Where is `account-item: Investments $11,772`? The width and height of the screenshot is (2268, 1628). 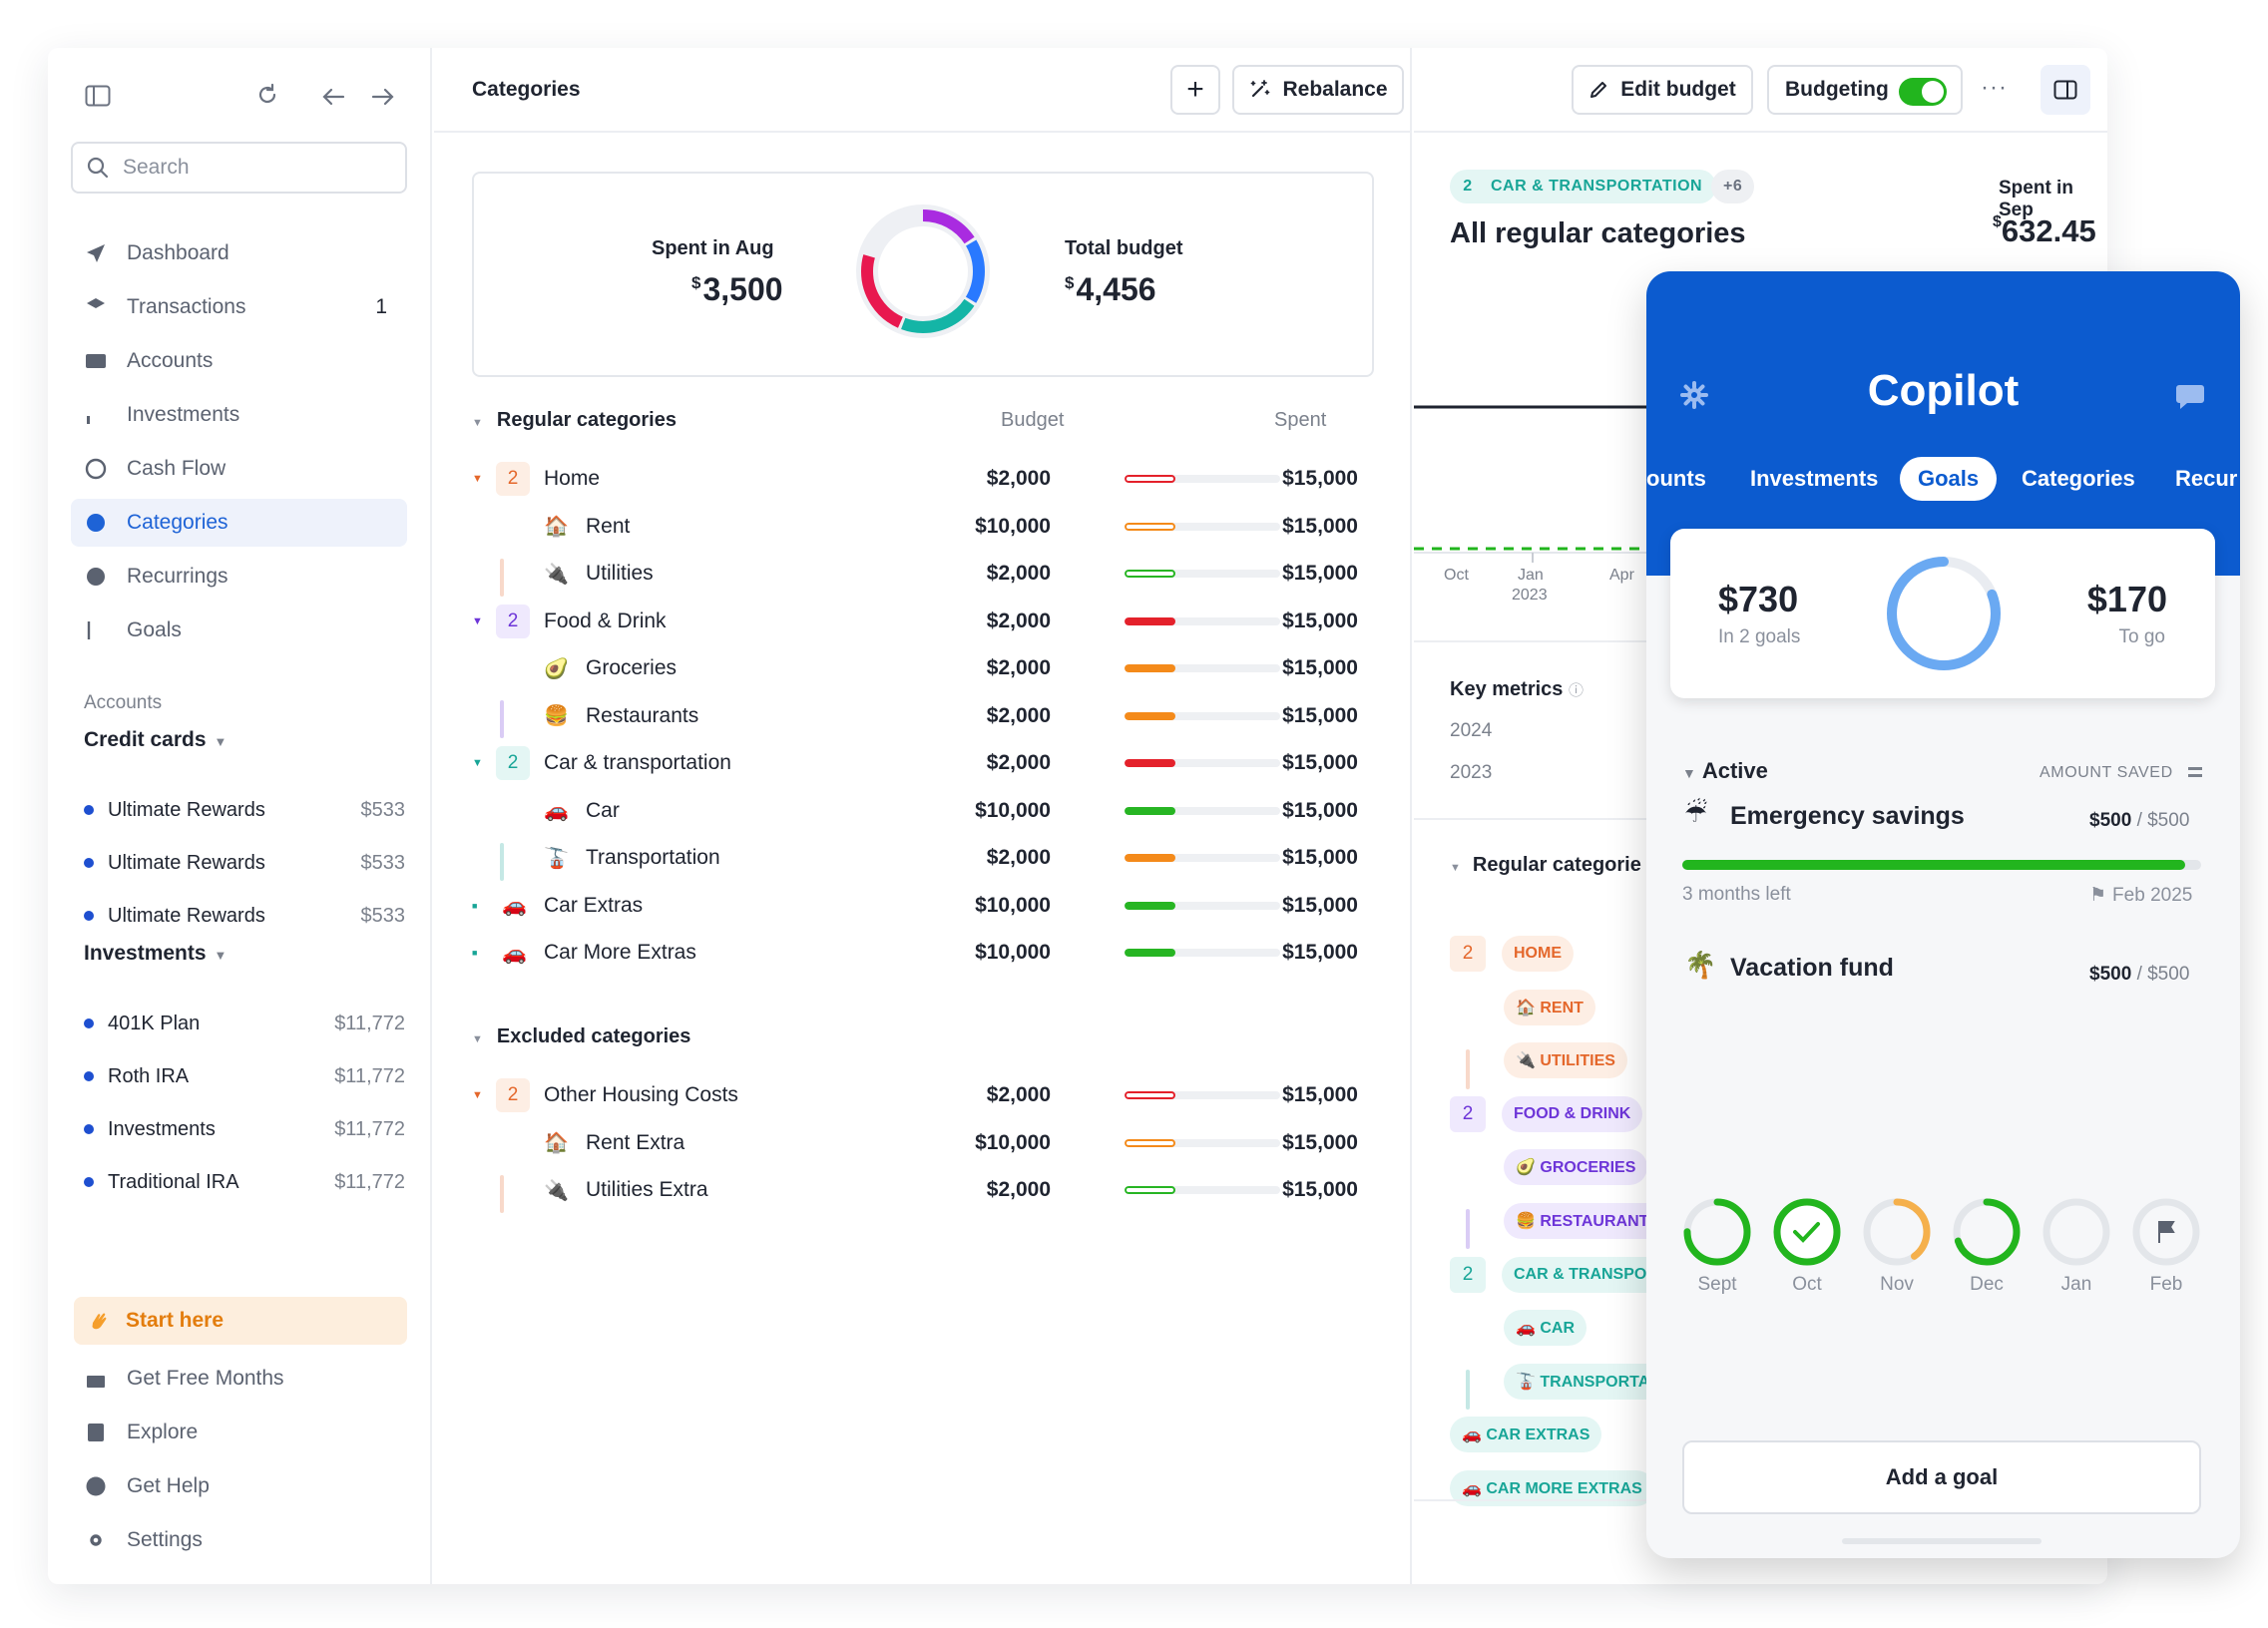
account-item: Investments $11,772 is located at coordinates (244, 1129).